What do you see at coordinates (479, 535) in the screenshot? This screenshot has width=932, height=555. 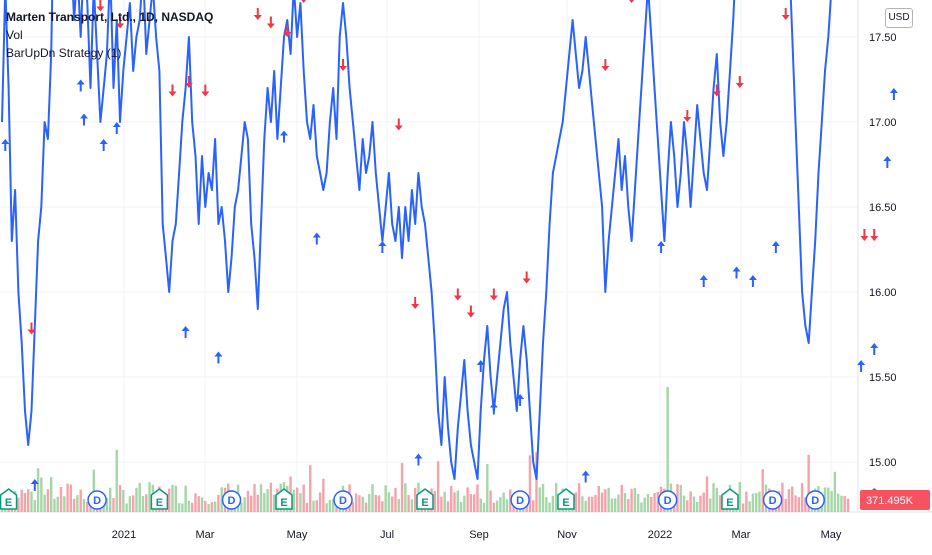 I see `x-tick-label: Sep` at bounding box center [479, 535].